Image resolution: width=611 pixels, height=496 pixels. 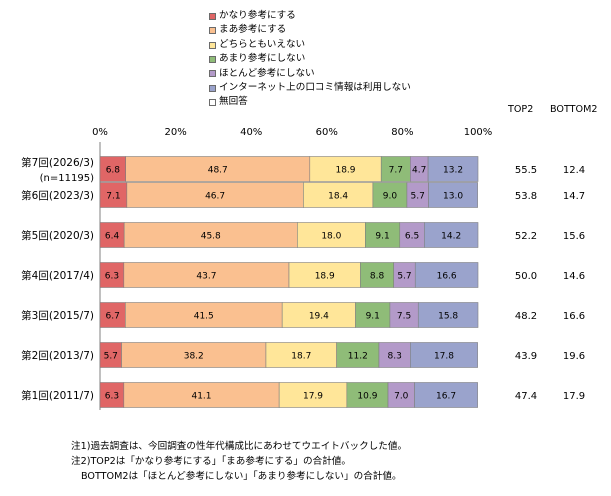 What do you see at coordinates (310, 45) in the screenshot?
I see `legend-item: どちらともいえない` at bounding box center [310, 45].